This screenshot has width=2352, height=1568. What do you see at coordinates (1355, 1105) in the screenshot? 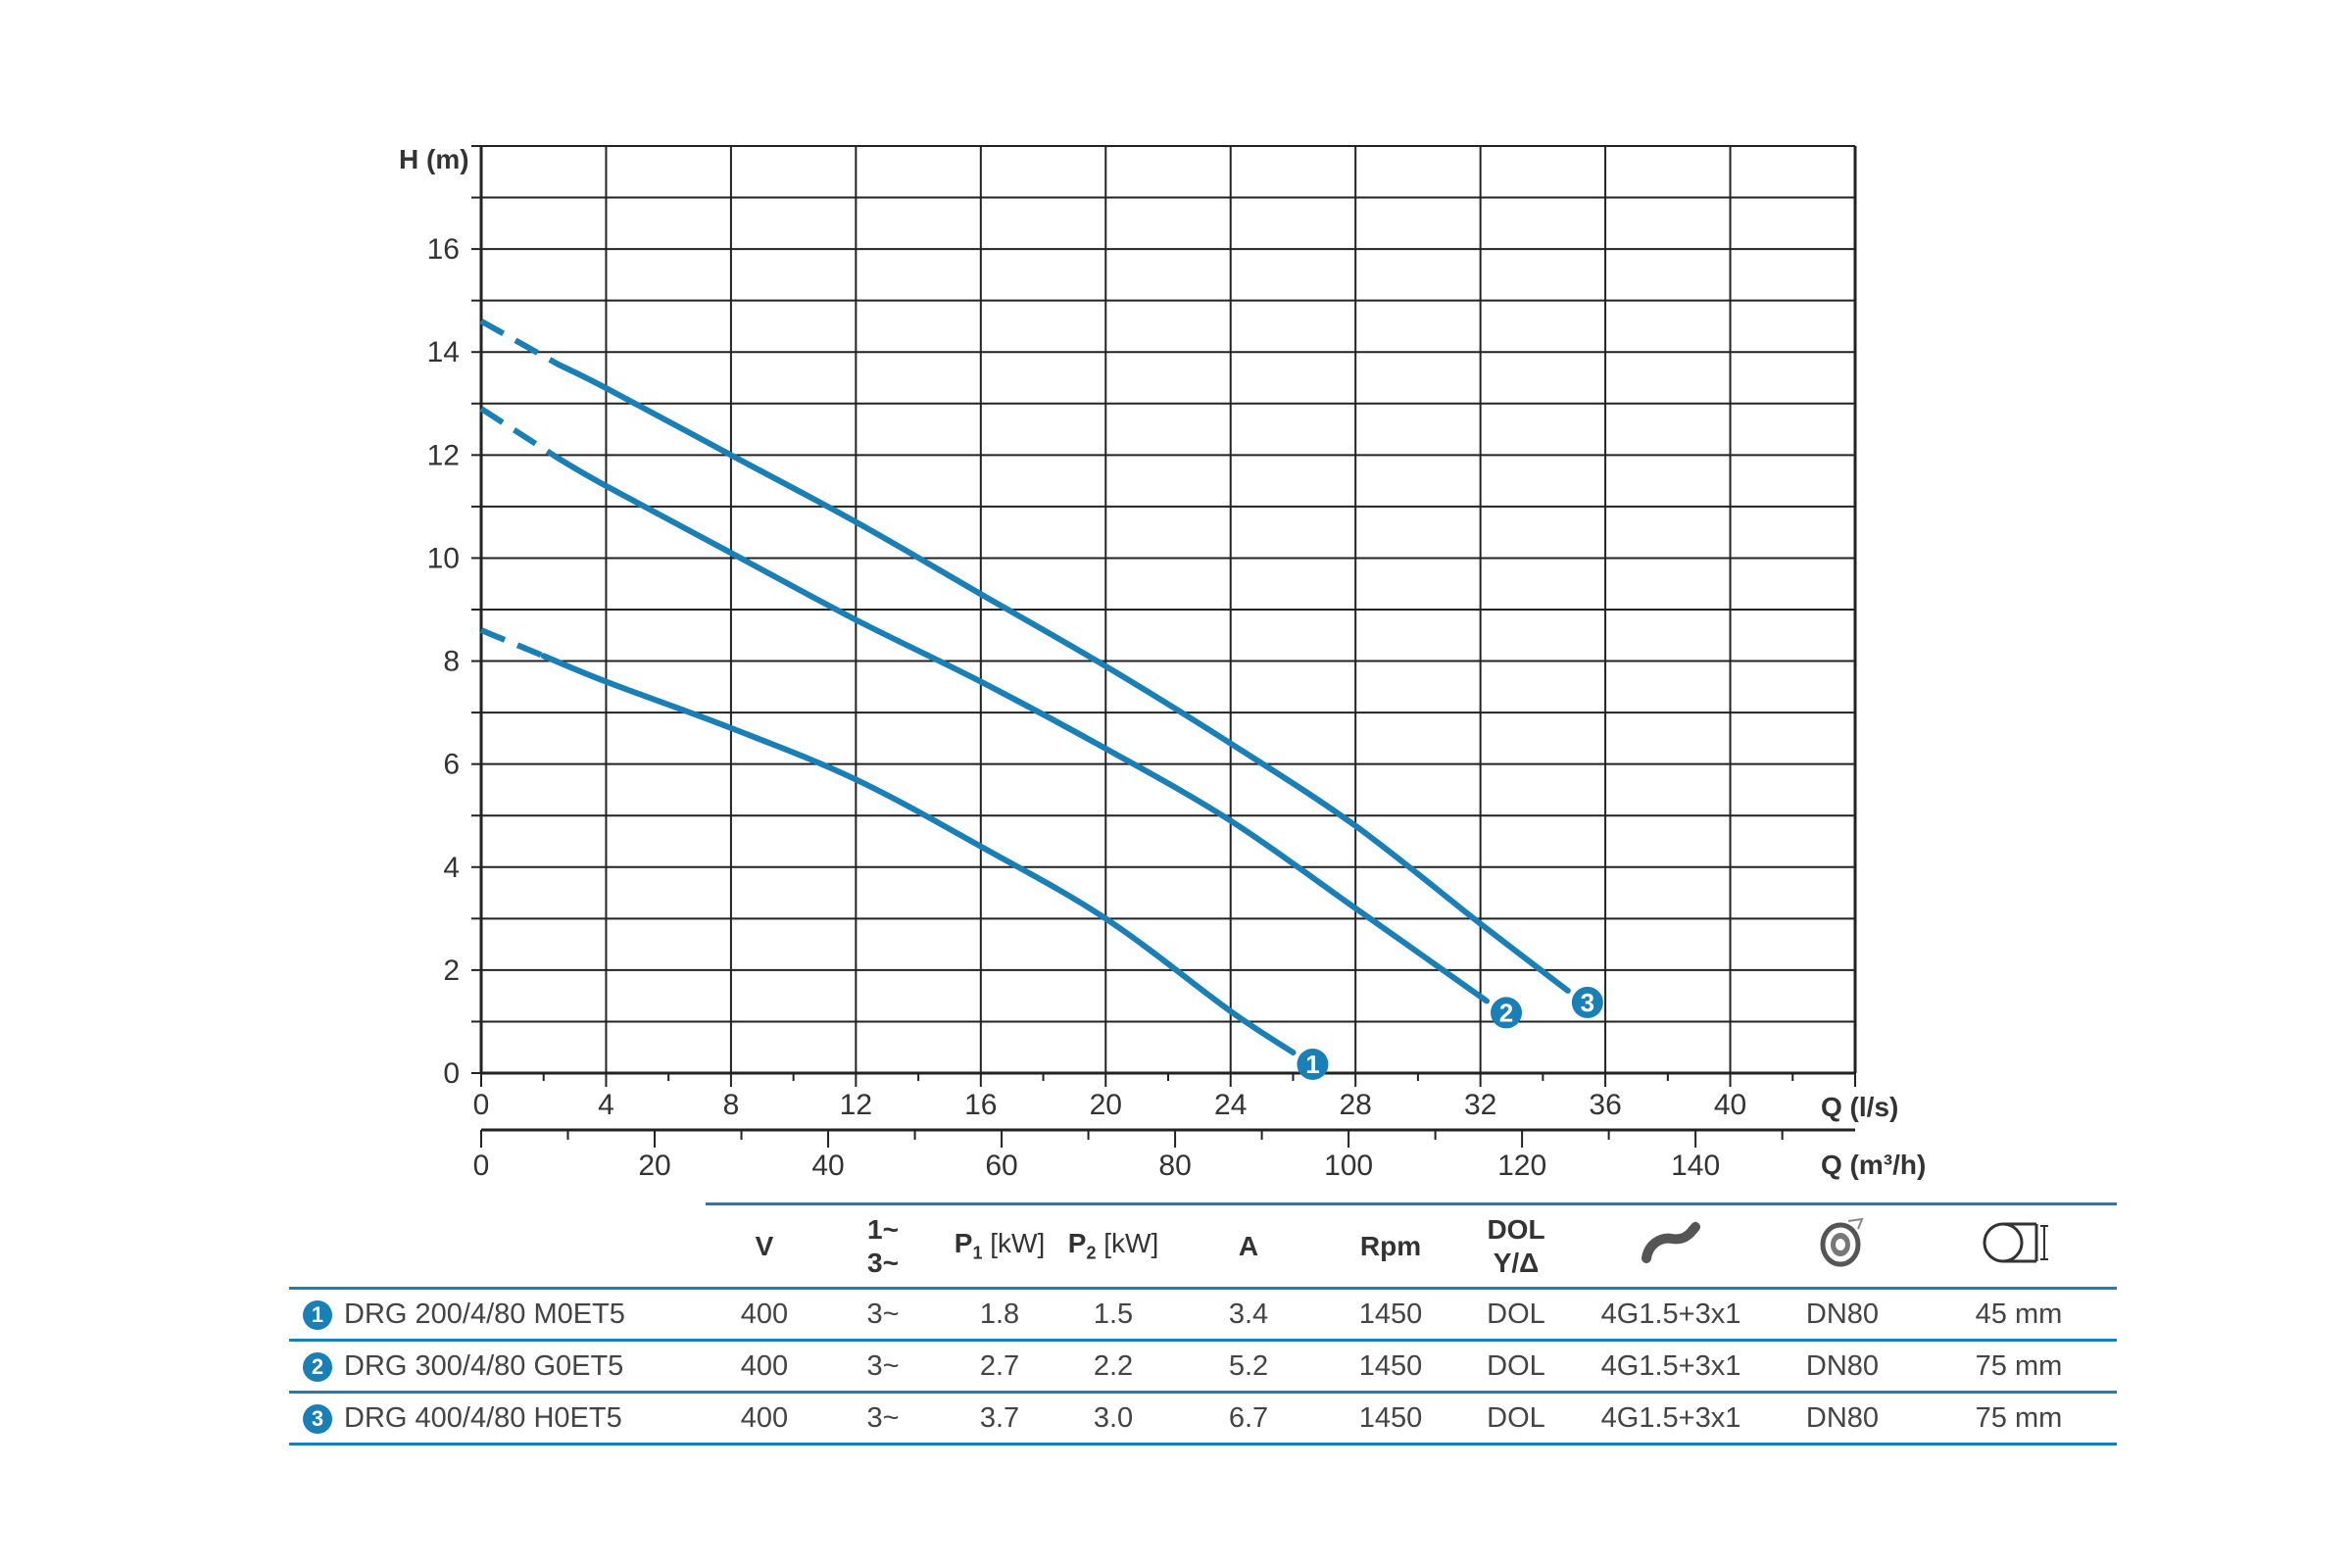
I see `x-tick-label: 28` at bounding box center [1355, 1105].